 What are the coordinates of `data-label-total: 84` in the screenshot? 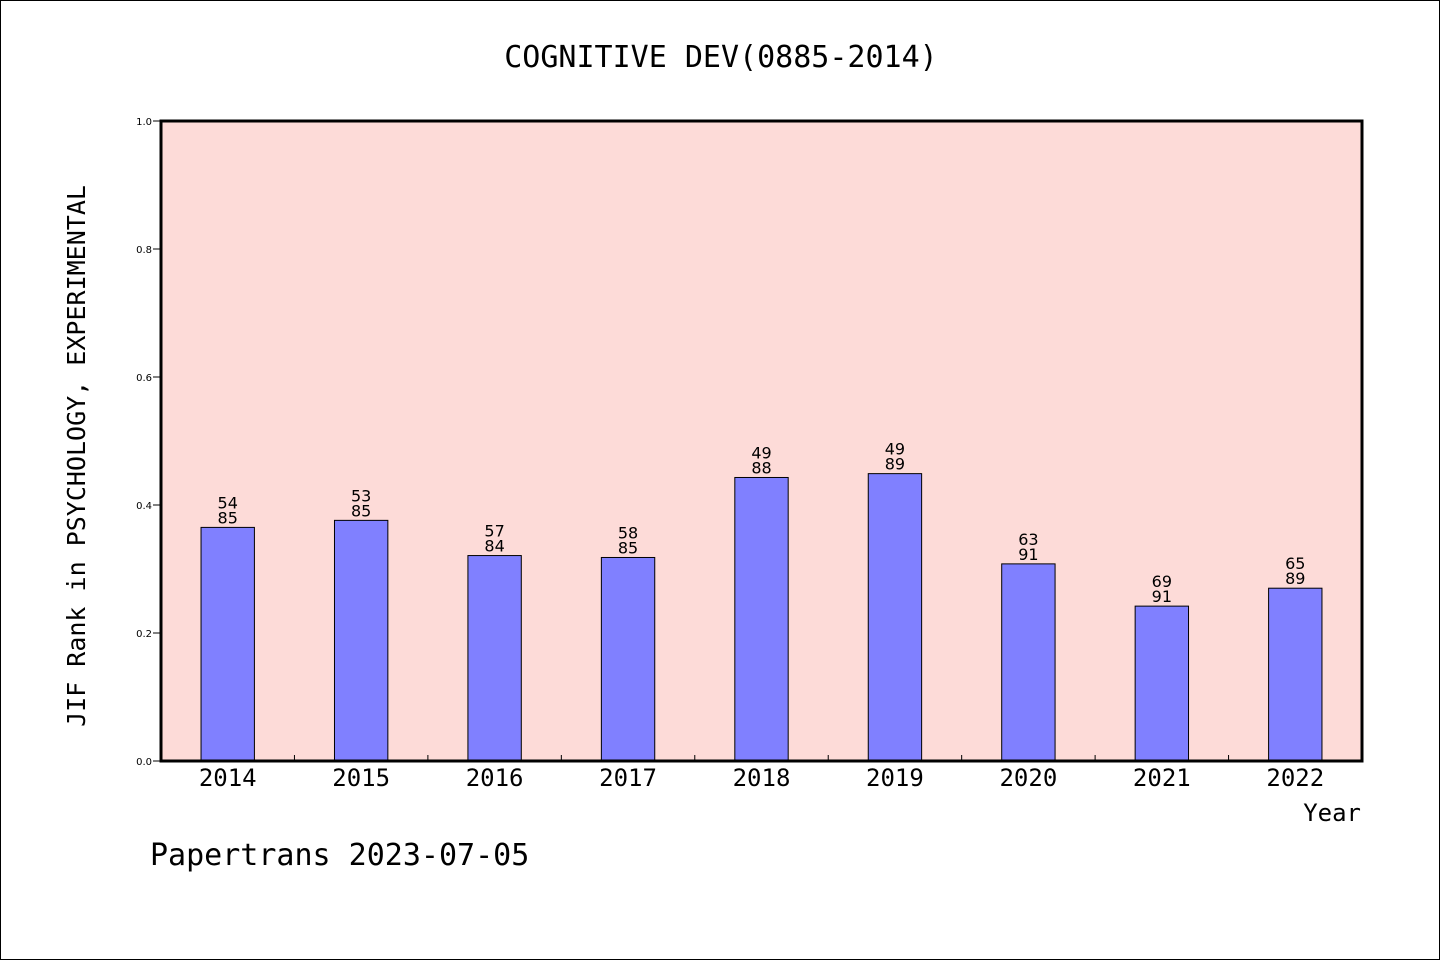 It's located at (494, 546).